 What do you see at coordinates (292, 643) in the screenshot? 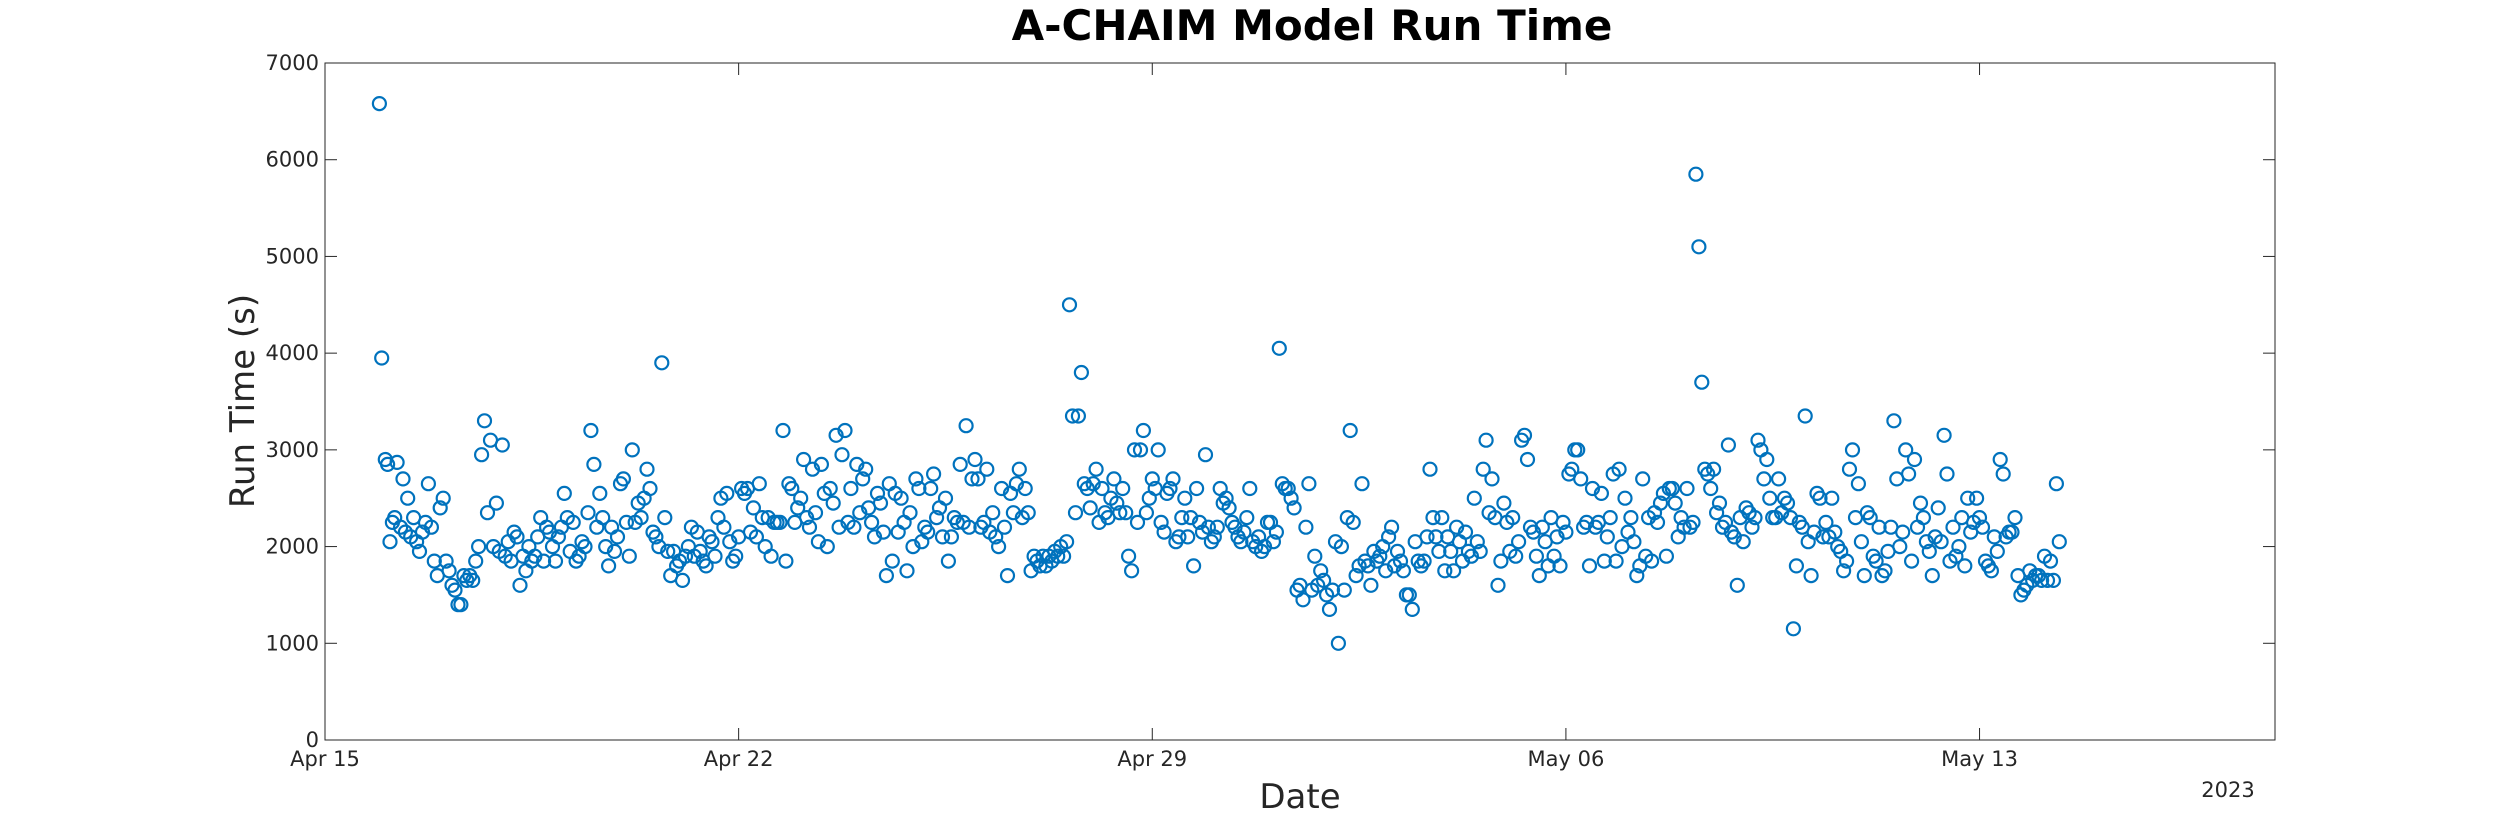
I see `y-tick-label: 1000` at bounding box center [292, 643].